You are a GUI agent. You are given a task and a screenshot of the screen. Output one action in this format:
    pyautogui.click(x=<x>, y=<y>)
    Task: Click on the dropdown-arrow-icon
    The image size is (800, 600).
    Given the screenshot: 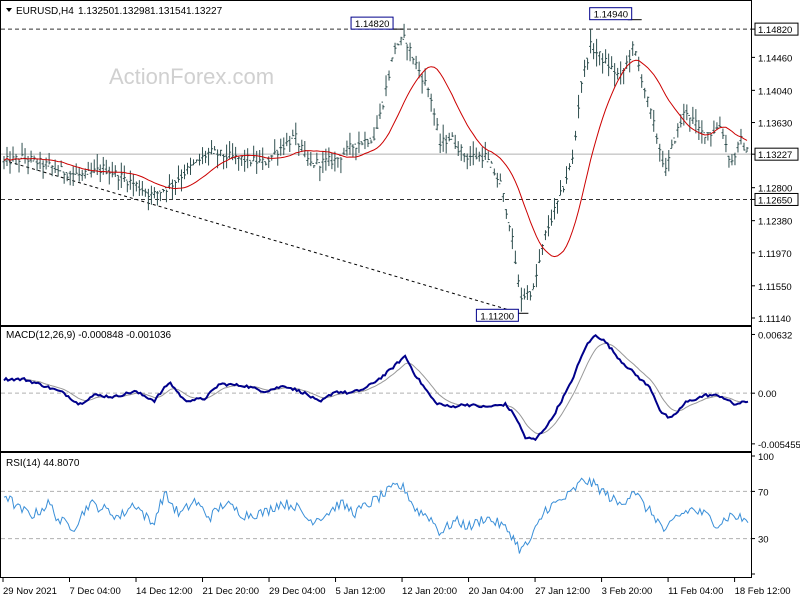 What is the action you would take?
    pyautogui.click(x=9, y=10)
    